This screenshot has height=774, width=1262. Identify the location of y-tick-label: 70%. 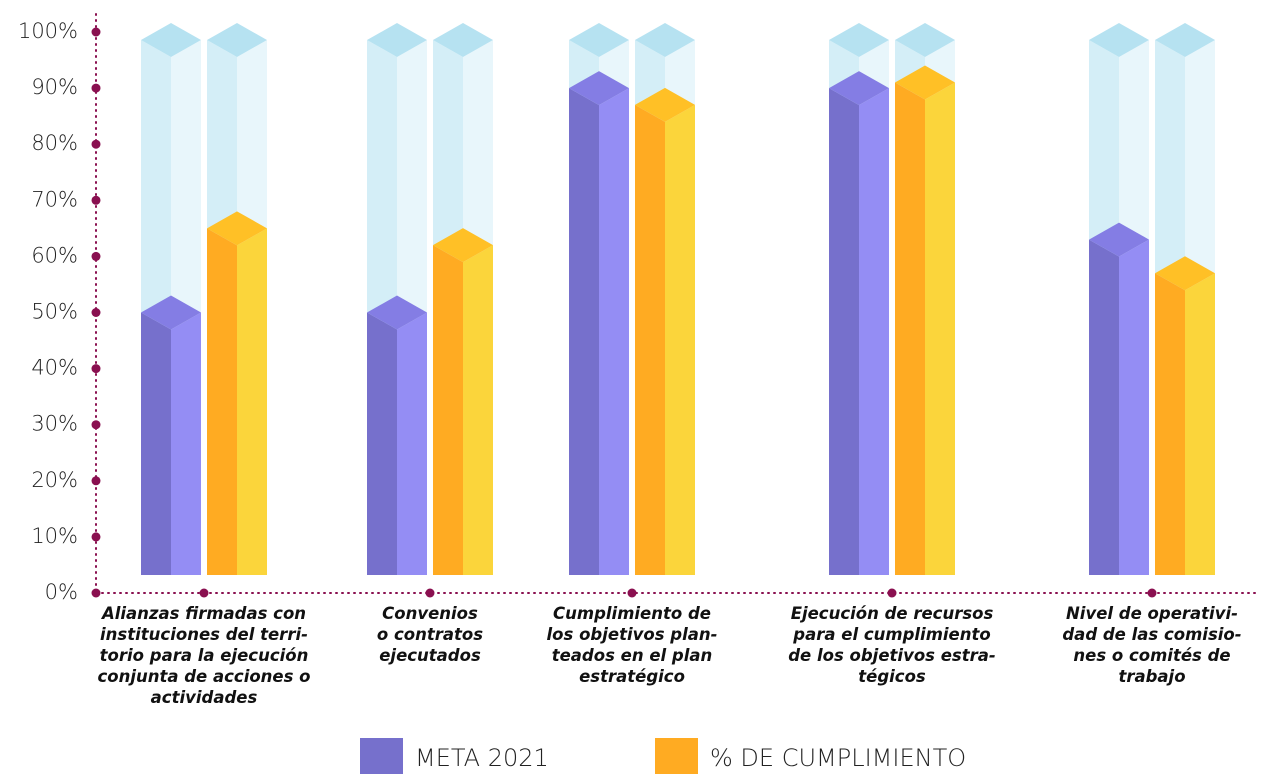
(54, 199).